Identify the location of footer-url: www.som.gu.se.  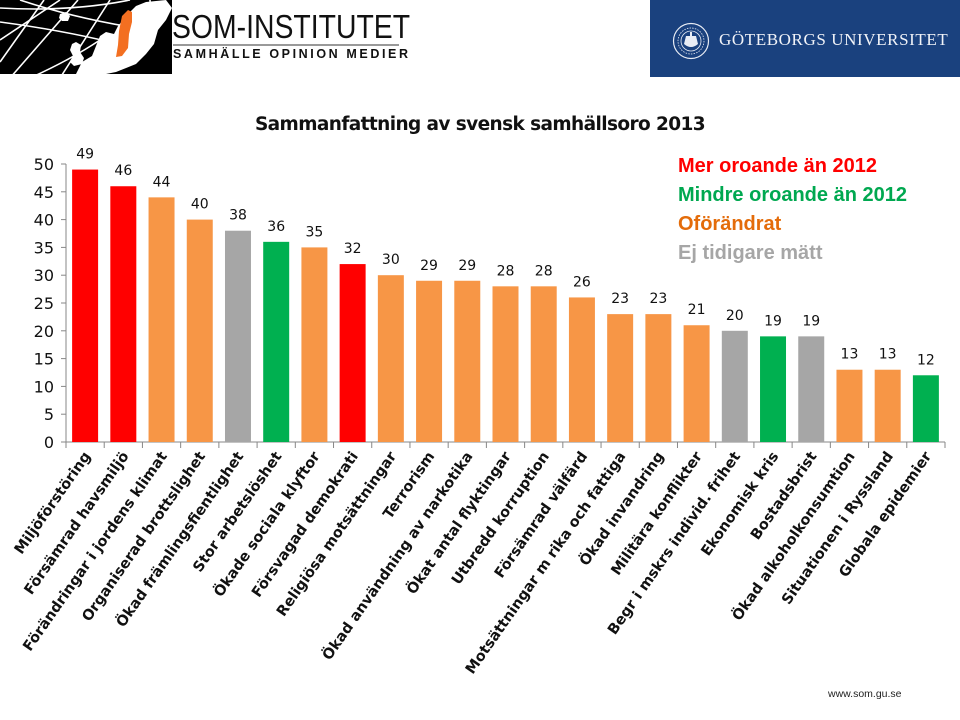
(865, 694).